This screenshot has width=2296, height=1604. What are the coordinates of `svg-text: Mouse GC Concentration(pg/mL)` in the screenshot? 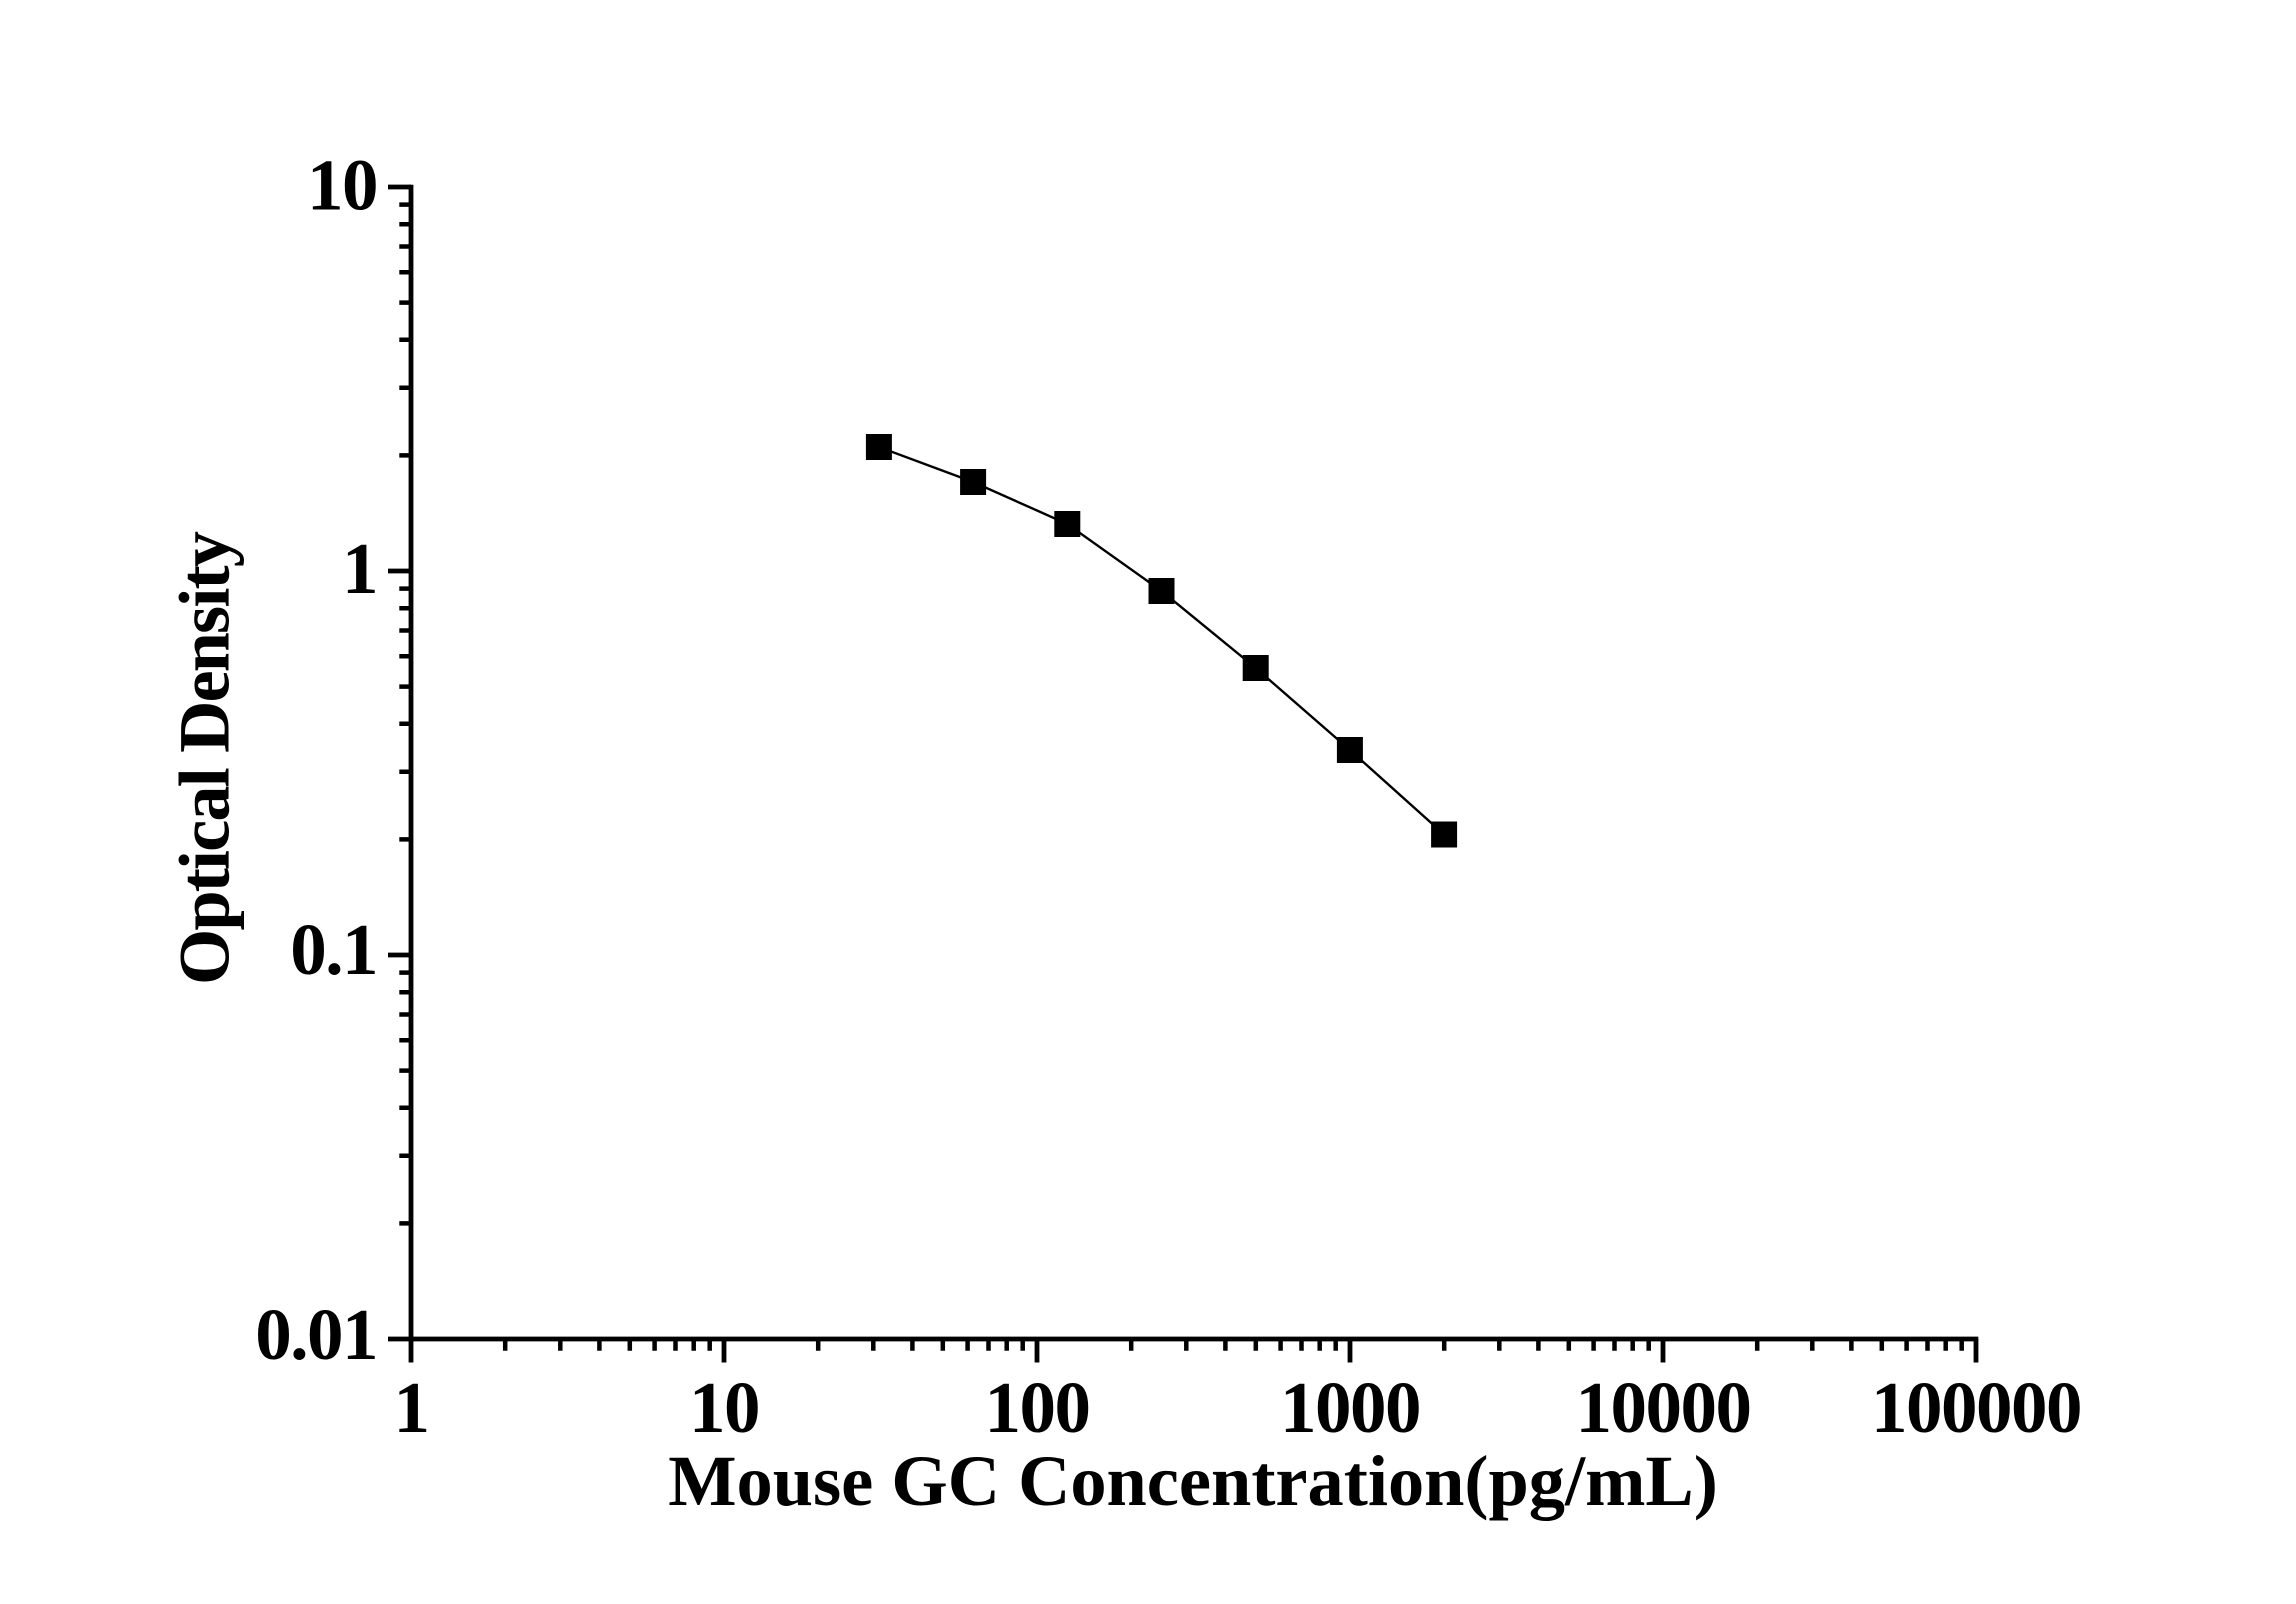 It's located at (1193, 1480).